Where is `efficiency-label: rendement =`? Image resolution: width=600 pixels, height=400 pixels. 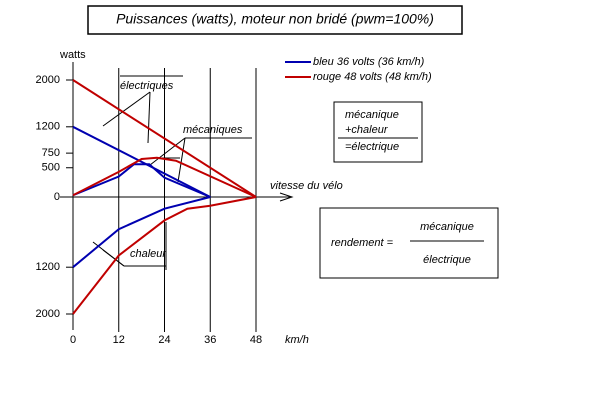 efficiency-label: rendement = is located at coordinates (362, 243).